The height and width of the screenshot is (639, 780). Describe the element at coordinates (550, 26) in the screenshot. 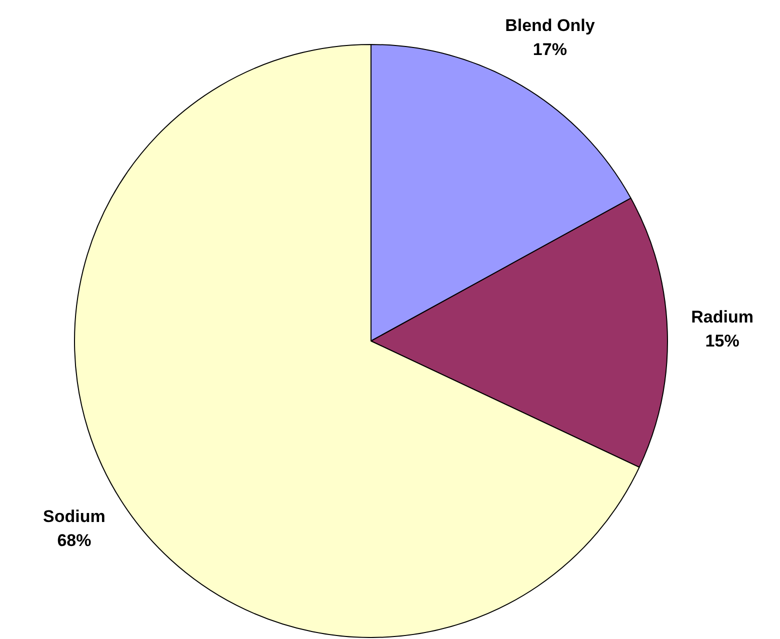

I see `slice-label: Blend Only` at that location.